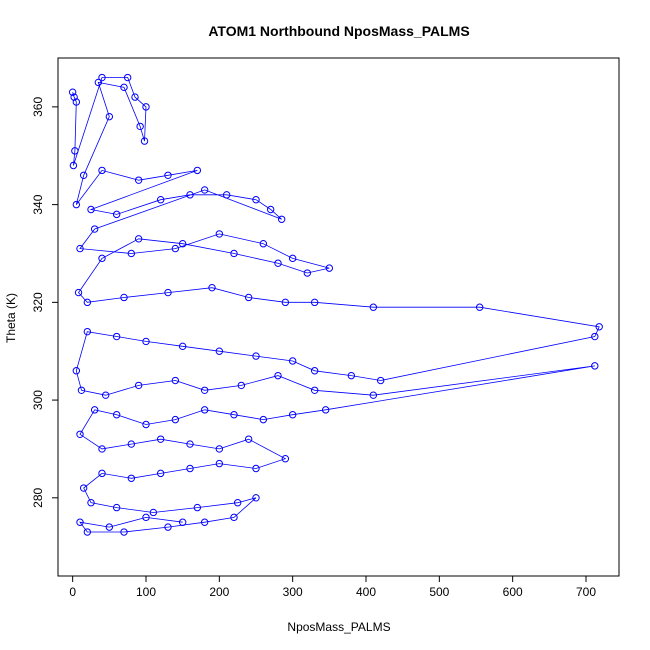 Image resolution: width=650 pixels, height=650 pixels. What do you see at coordinates (513, 592) in the screenshot?
I see `x-tick-label: 600` at bounding box center [513, 592].